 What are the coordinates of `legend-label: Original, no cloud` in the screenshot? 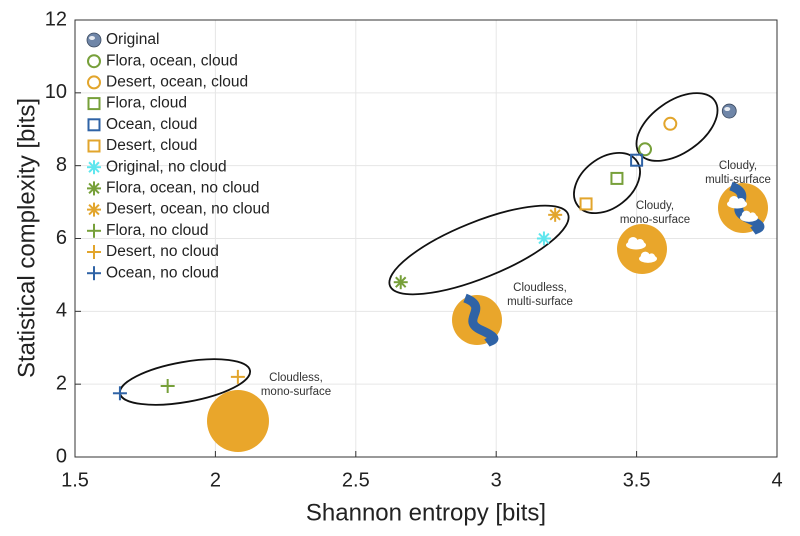 It's located at (166, 166).